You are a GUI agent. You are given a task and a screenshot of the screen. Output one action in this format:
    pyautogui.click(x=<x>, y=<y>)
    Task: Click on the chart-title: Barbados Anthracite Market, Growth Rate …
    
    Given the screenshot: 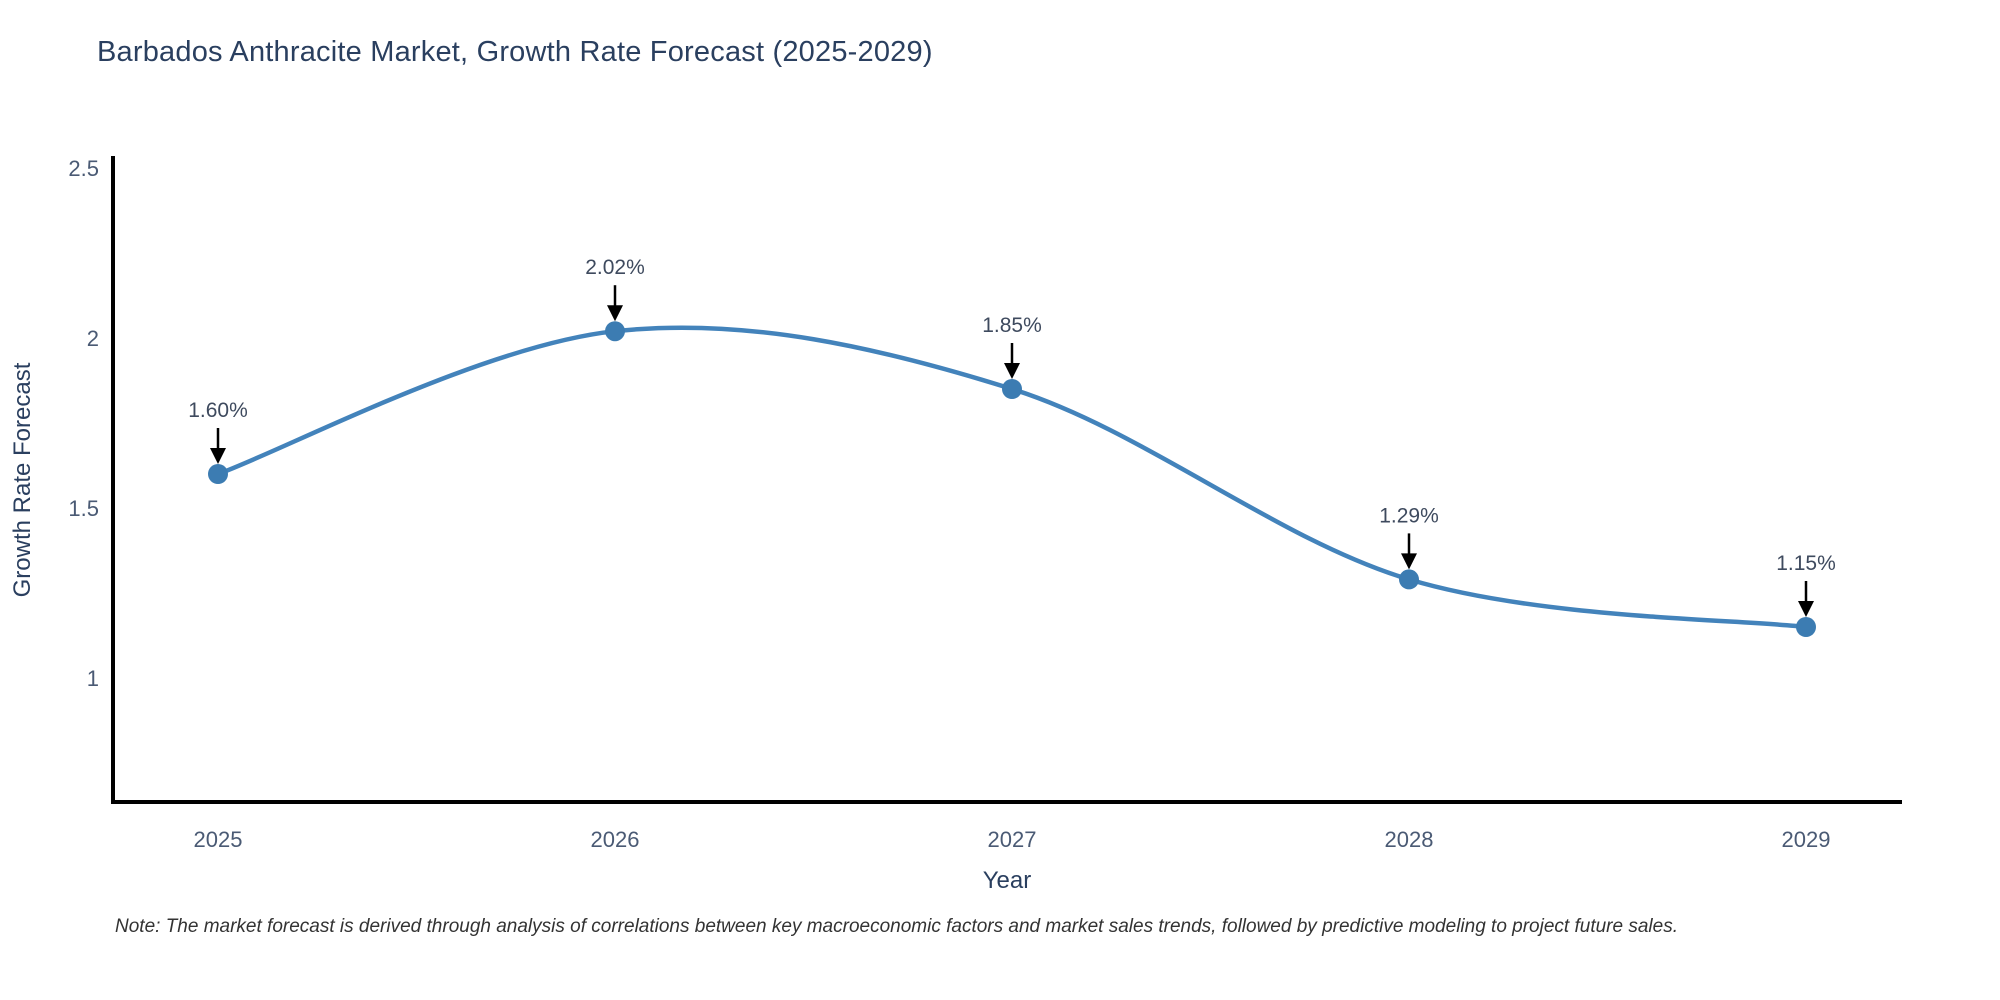 What is the action you would take?
    pyautogui.click(x=515, y=52)
    